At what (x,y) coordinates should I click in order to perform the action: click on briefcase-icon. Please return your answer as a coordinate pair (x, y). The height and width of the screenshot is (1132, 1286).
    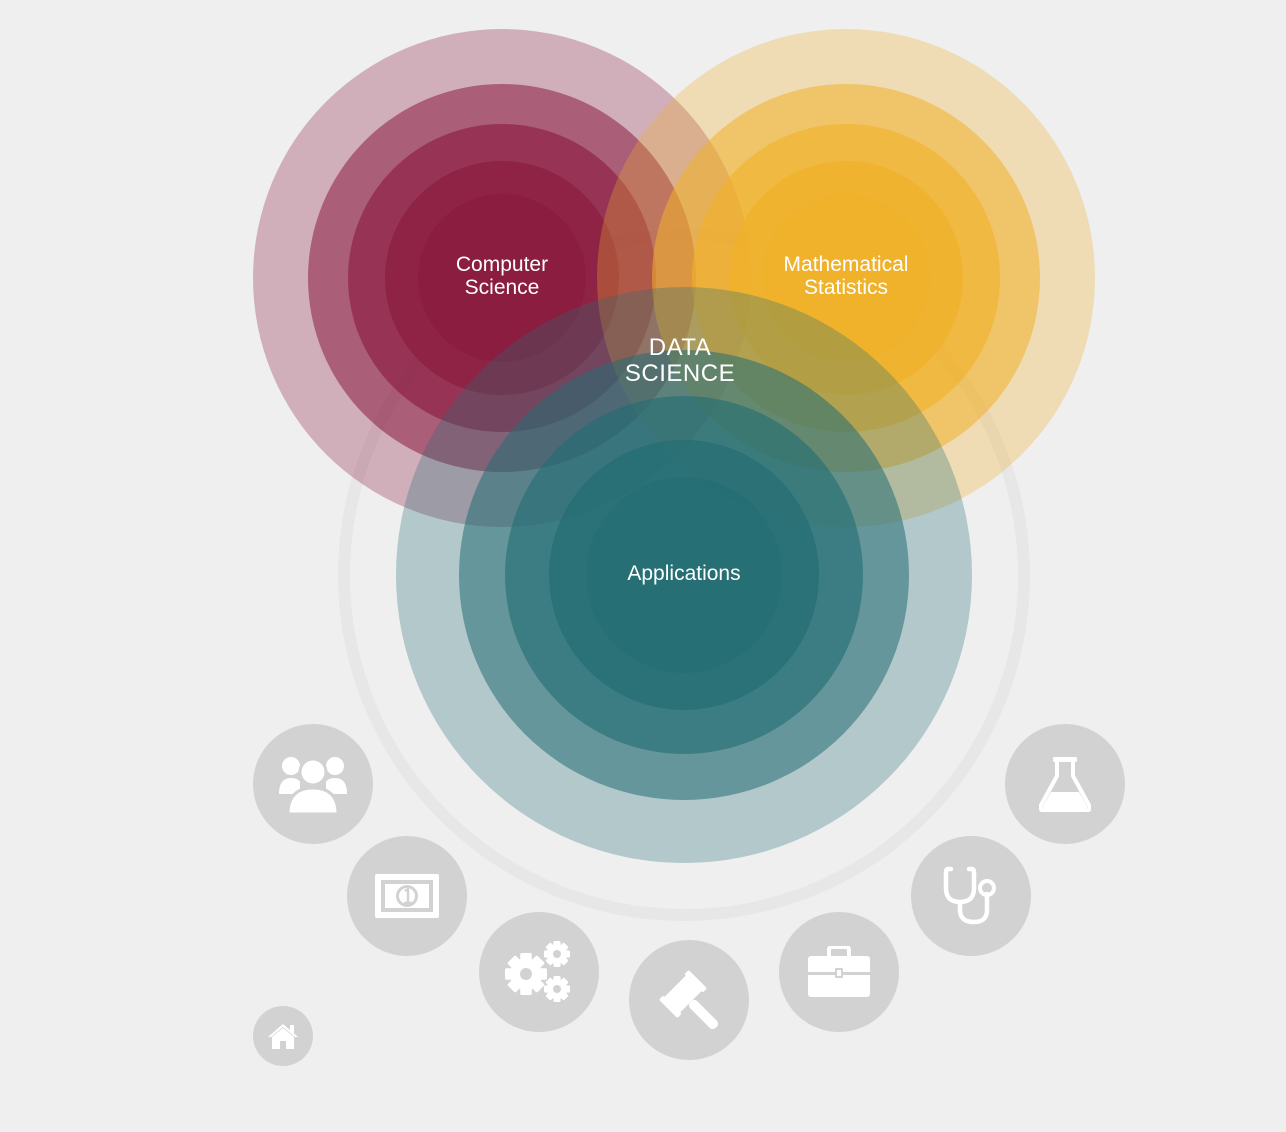
    Looking at the image, I should click on (839, 971).